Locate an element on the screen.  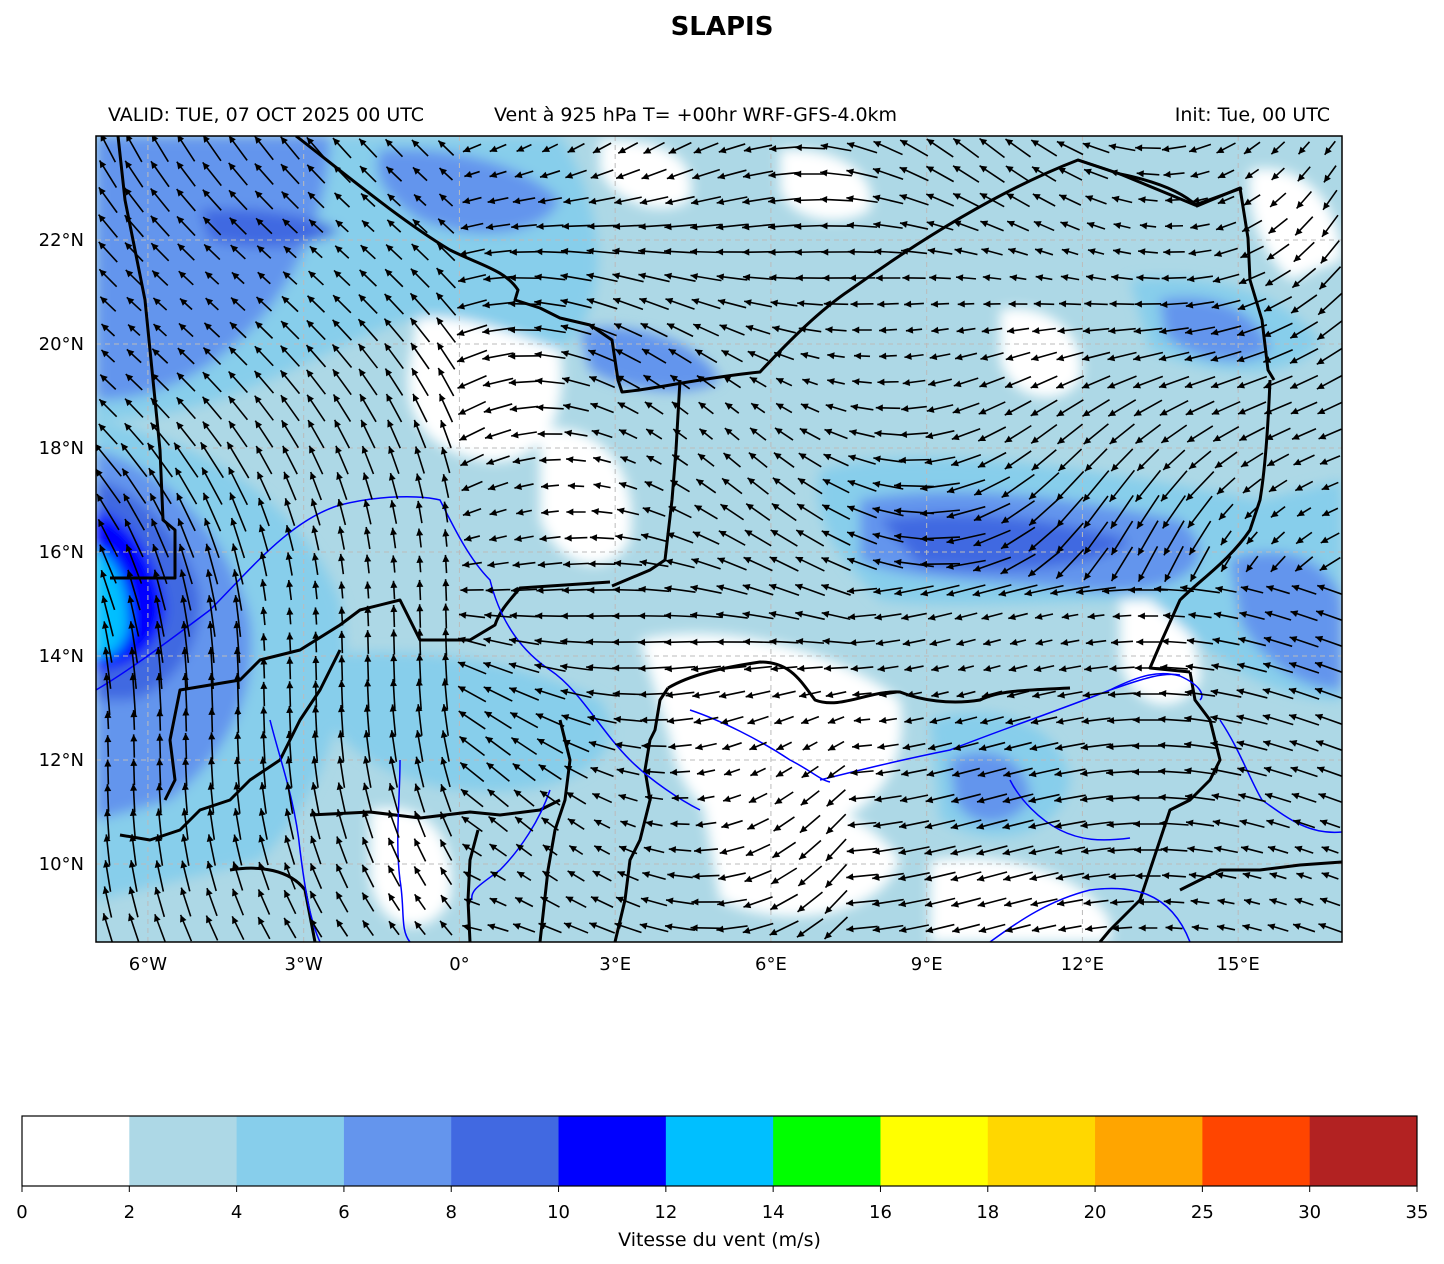
wind-vector-shaft is located at coordinates (108, 616).